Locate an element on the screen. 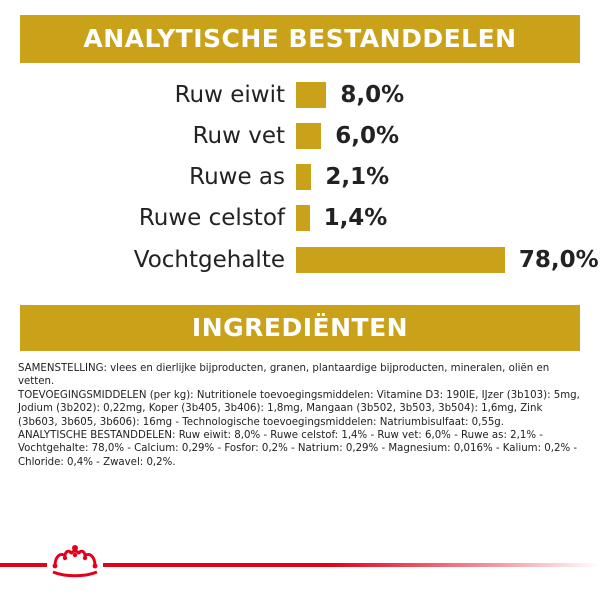  brand-footer-line is located at coordinates (300, 565).